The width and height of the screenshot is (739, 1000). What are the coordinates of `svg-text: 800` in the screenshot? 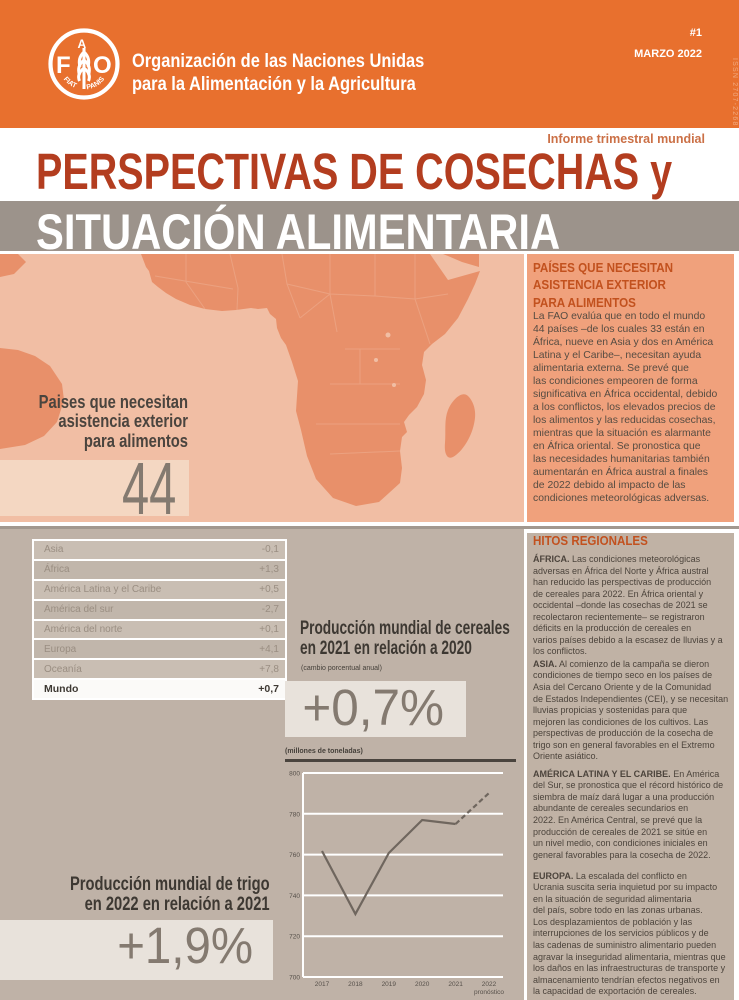 It's located at (294, 774).